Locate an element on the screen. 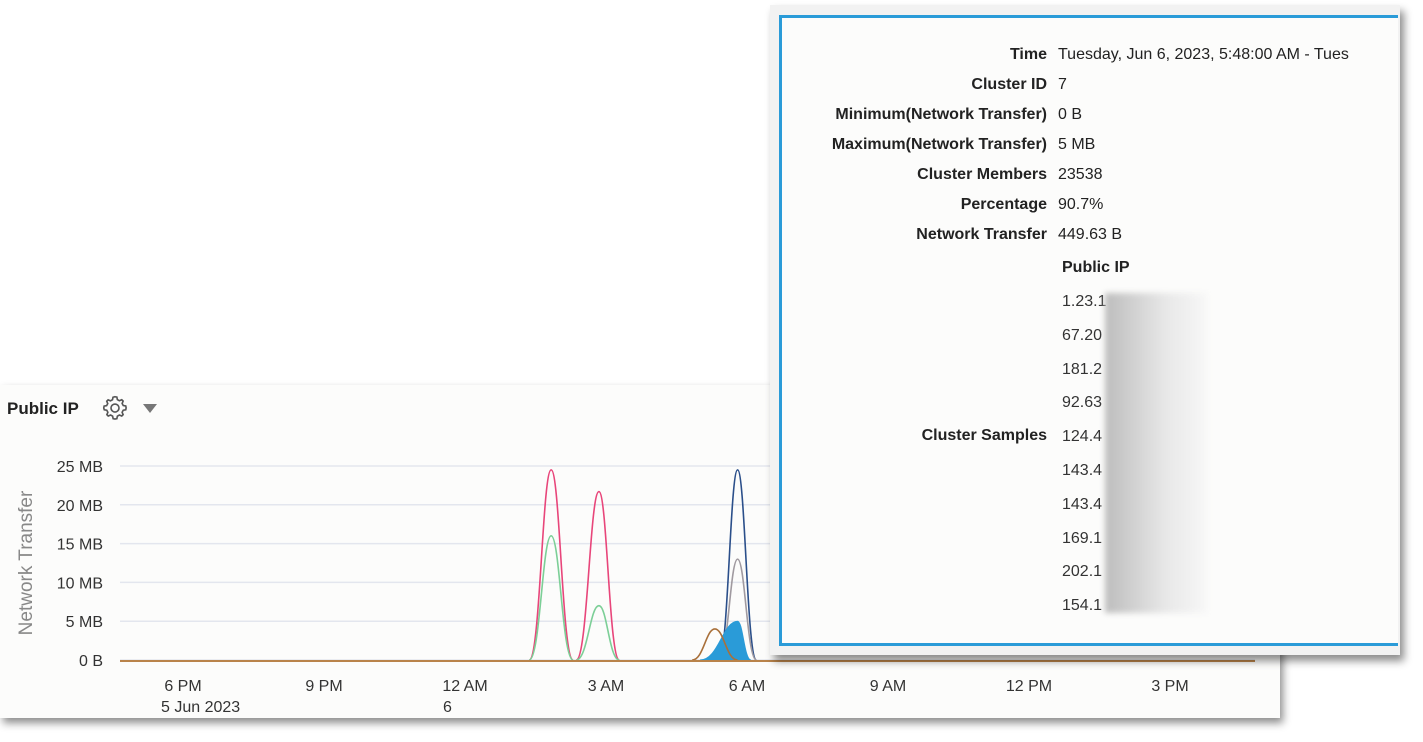 This screenshot has height=742, width=1423. tooltip-row: Cluster Members 23538 is located at coordinates (1090, 177).